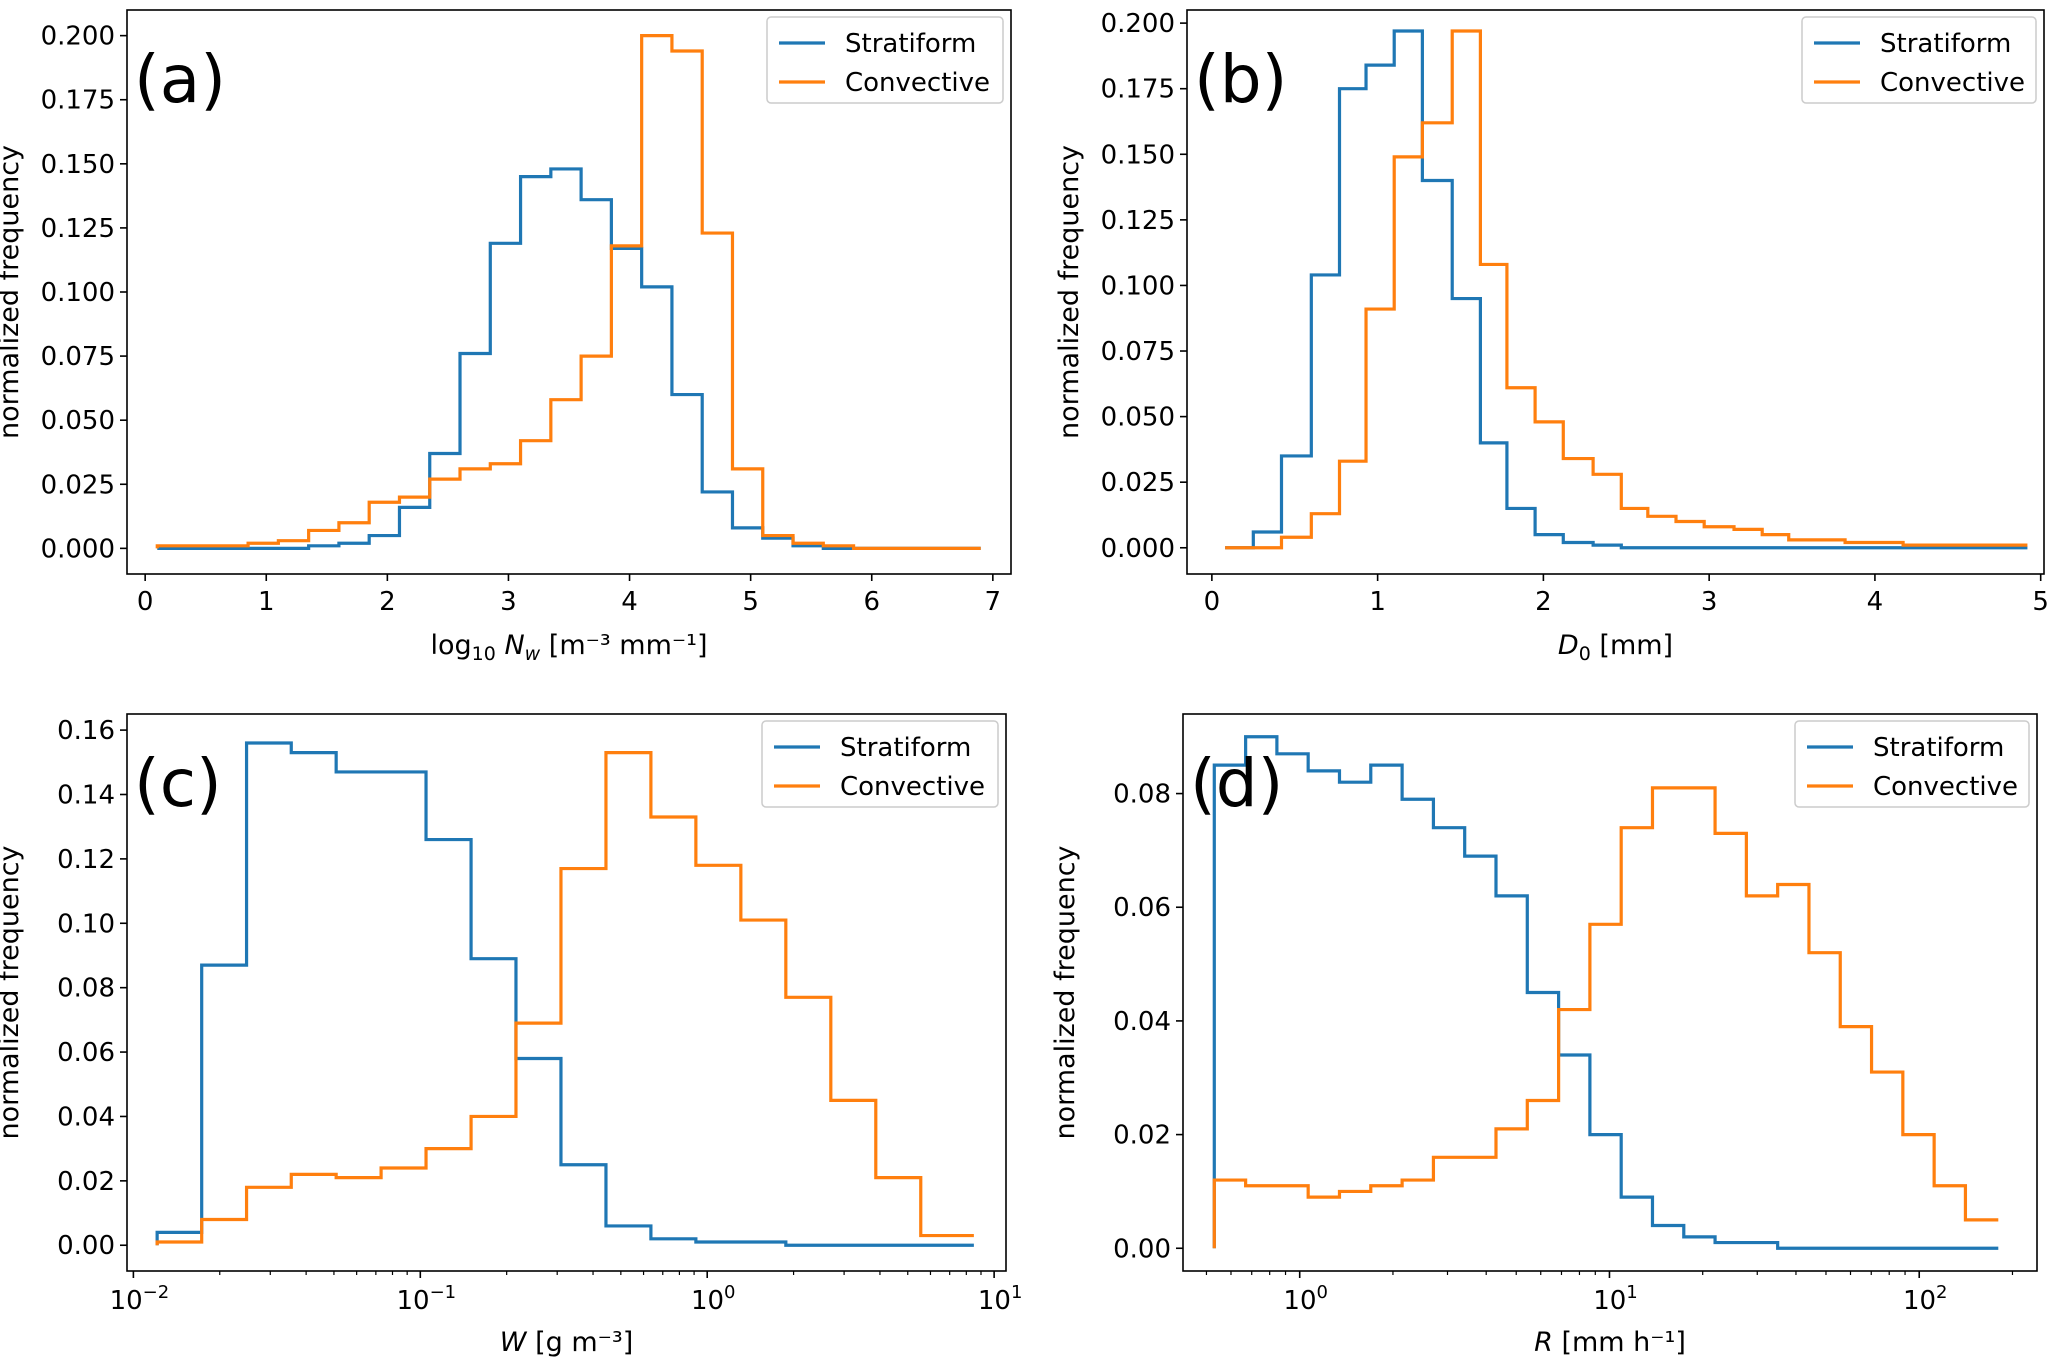  What do you see at coordinates (993, 602) in the screenshot?
I see `x-tick-label: 7` at bounding box center [993, 602].